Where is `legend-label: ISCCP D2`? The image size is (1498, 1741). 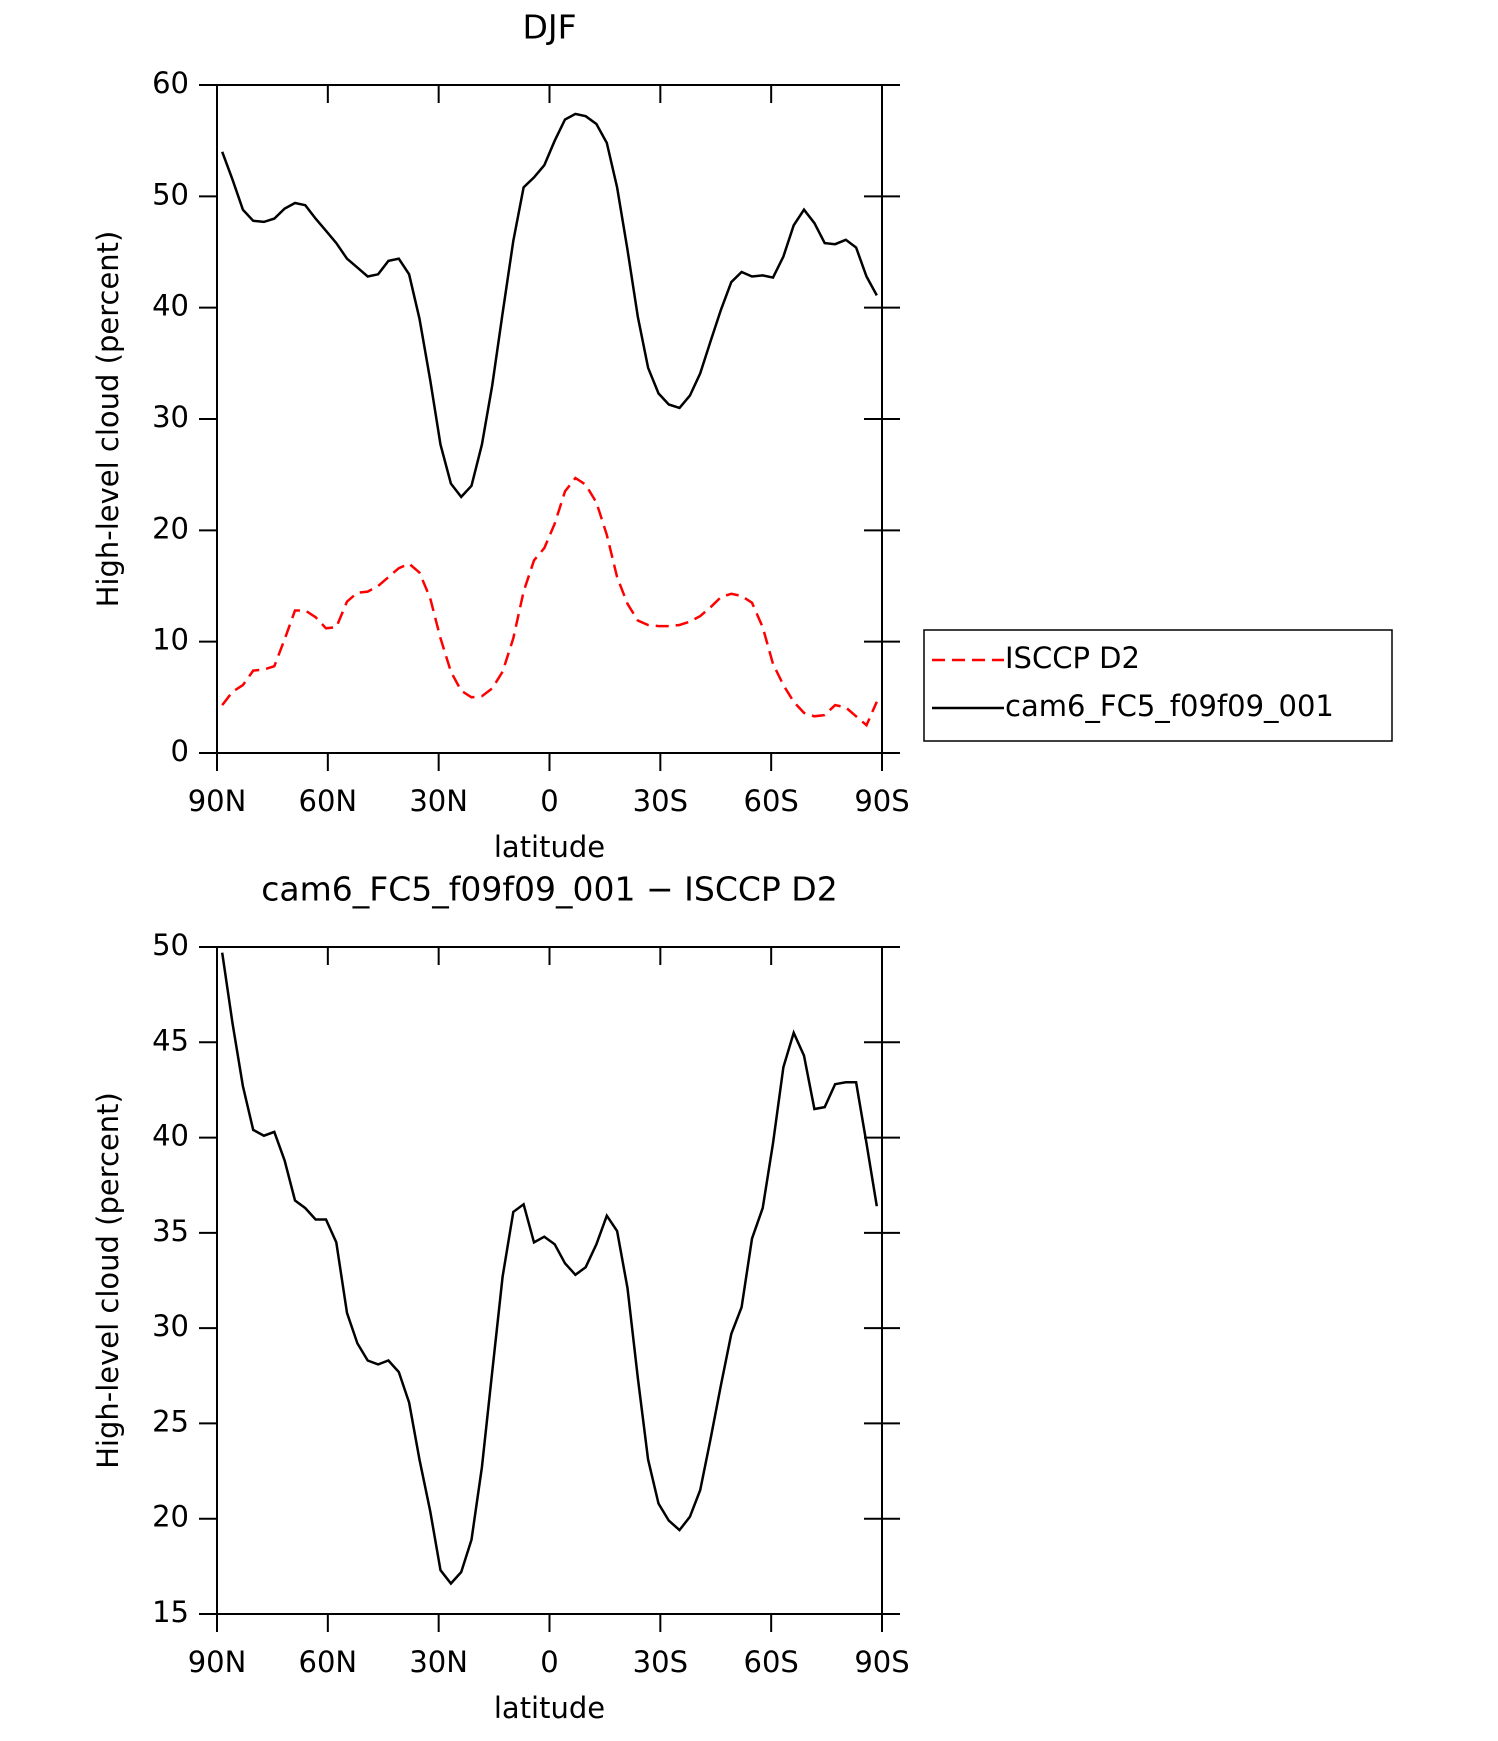
legend-label: ISCCP D2 is located at coordinates (1072, 658).